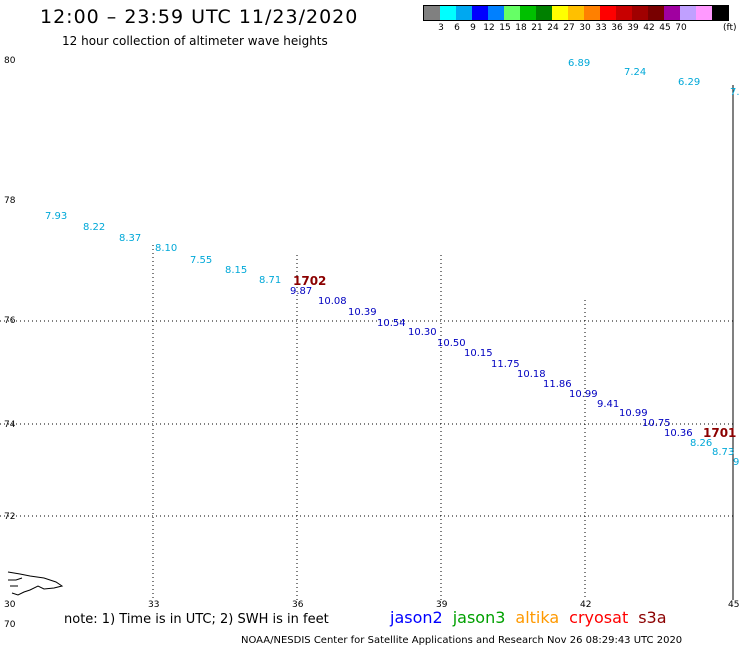 This screenshot has width=740, height=650. I want to click on legend-label: 45, so click(665, 28).